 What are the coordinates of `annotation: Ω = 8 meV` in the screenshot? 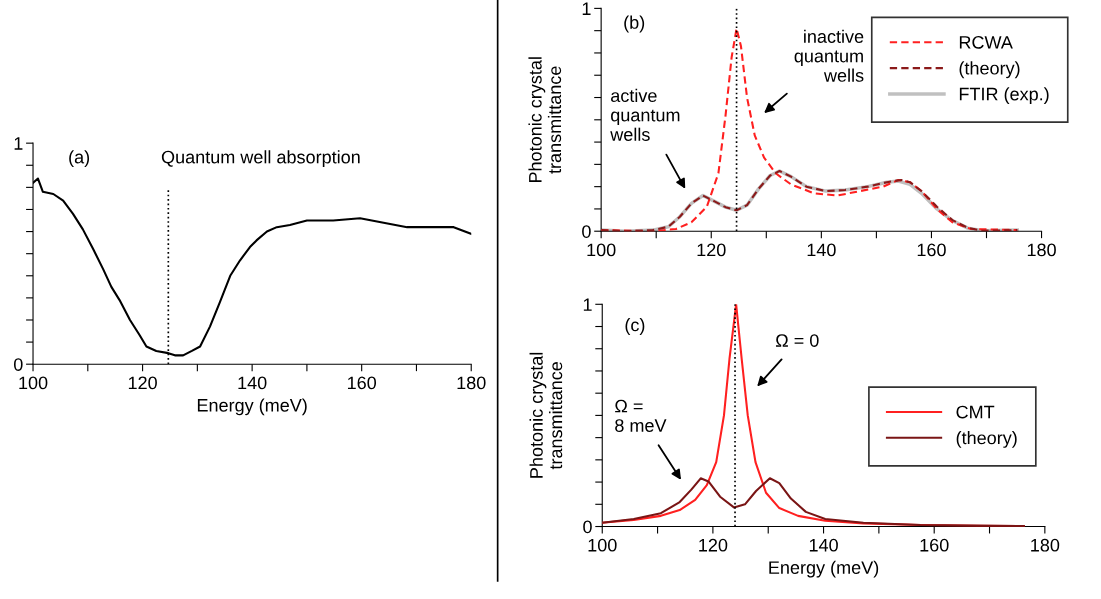 It's located at (641, 415).